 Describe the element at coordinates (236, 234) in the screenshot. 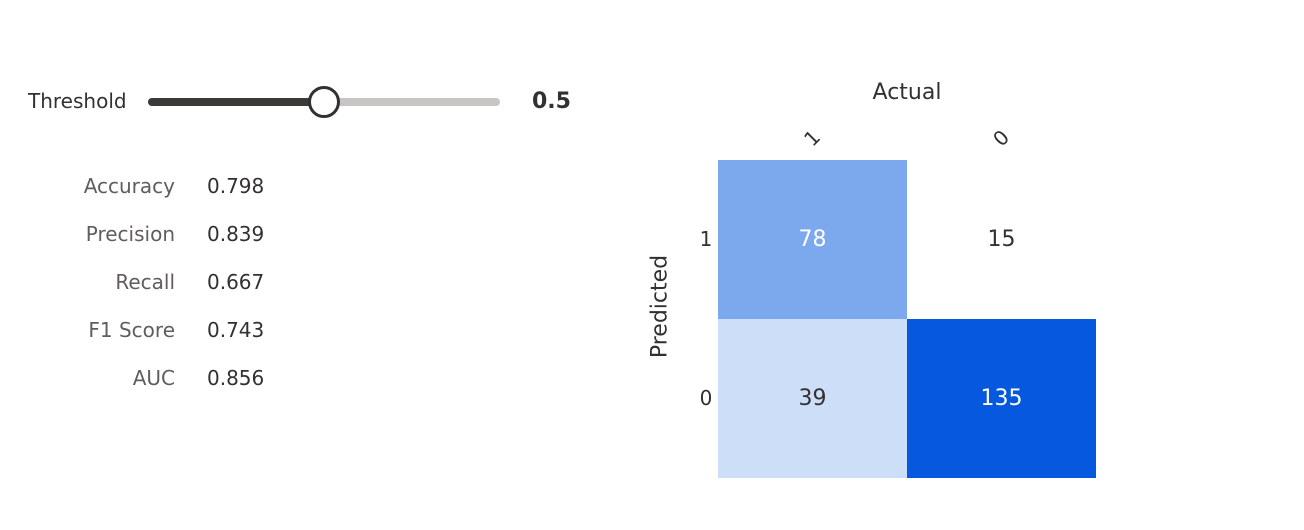

I see `metric-value: 0.839` at that location.